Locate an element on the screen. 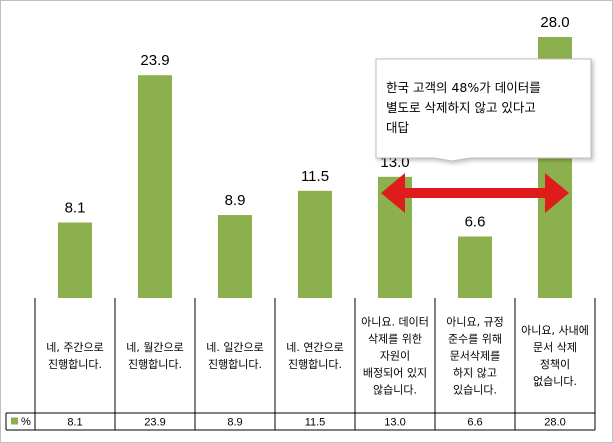 The image size is (613, 443). table-value-cell: 8.1 is located at coordinates (74, 423).